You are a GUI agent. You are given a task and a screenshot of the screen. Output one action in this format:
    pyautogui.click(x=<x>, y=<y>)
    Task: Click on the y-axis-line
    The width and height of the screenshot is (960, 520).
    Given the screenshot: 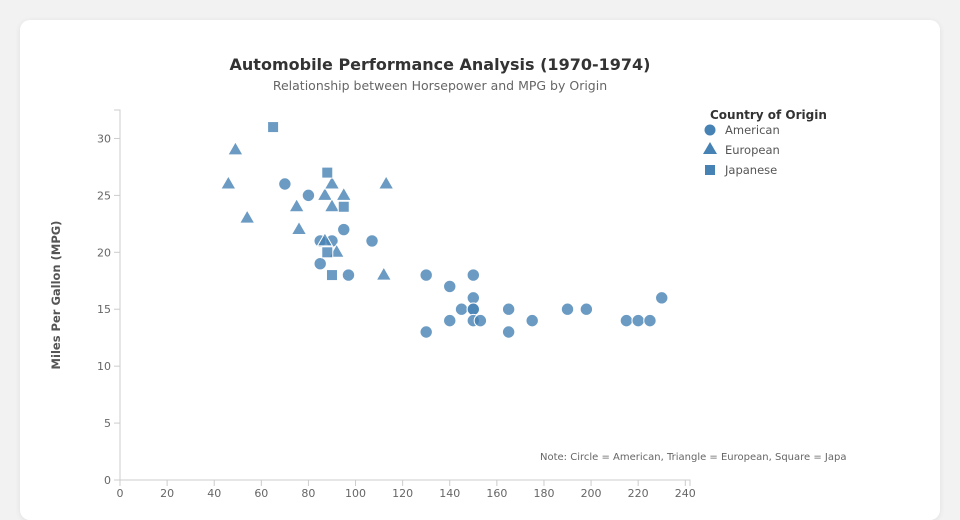 What is the action you would take?
    pyautogui.click(x=117, y=295)
    